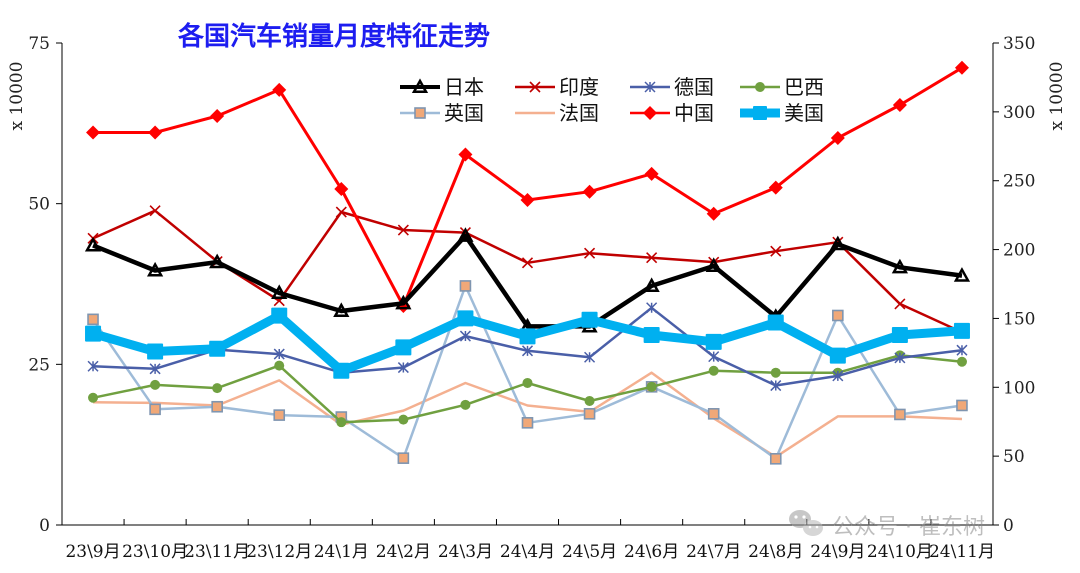  Describe the element at coordinates (1008, 526) in the screenshot. I see `y-right-tick-label: 0` at that location.